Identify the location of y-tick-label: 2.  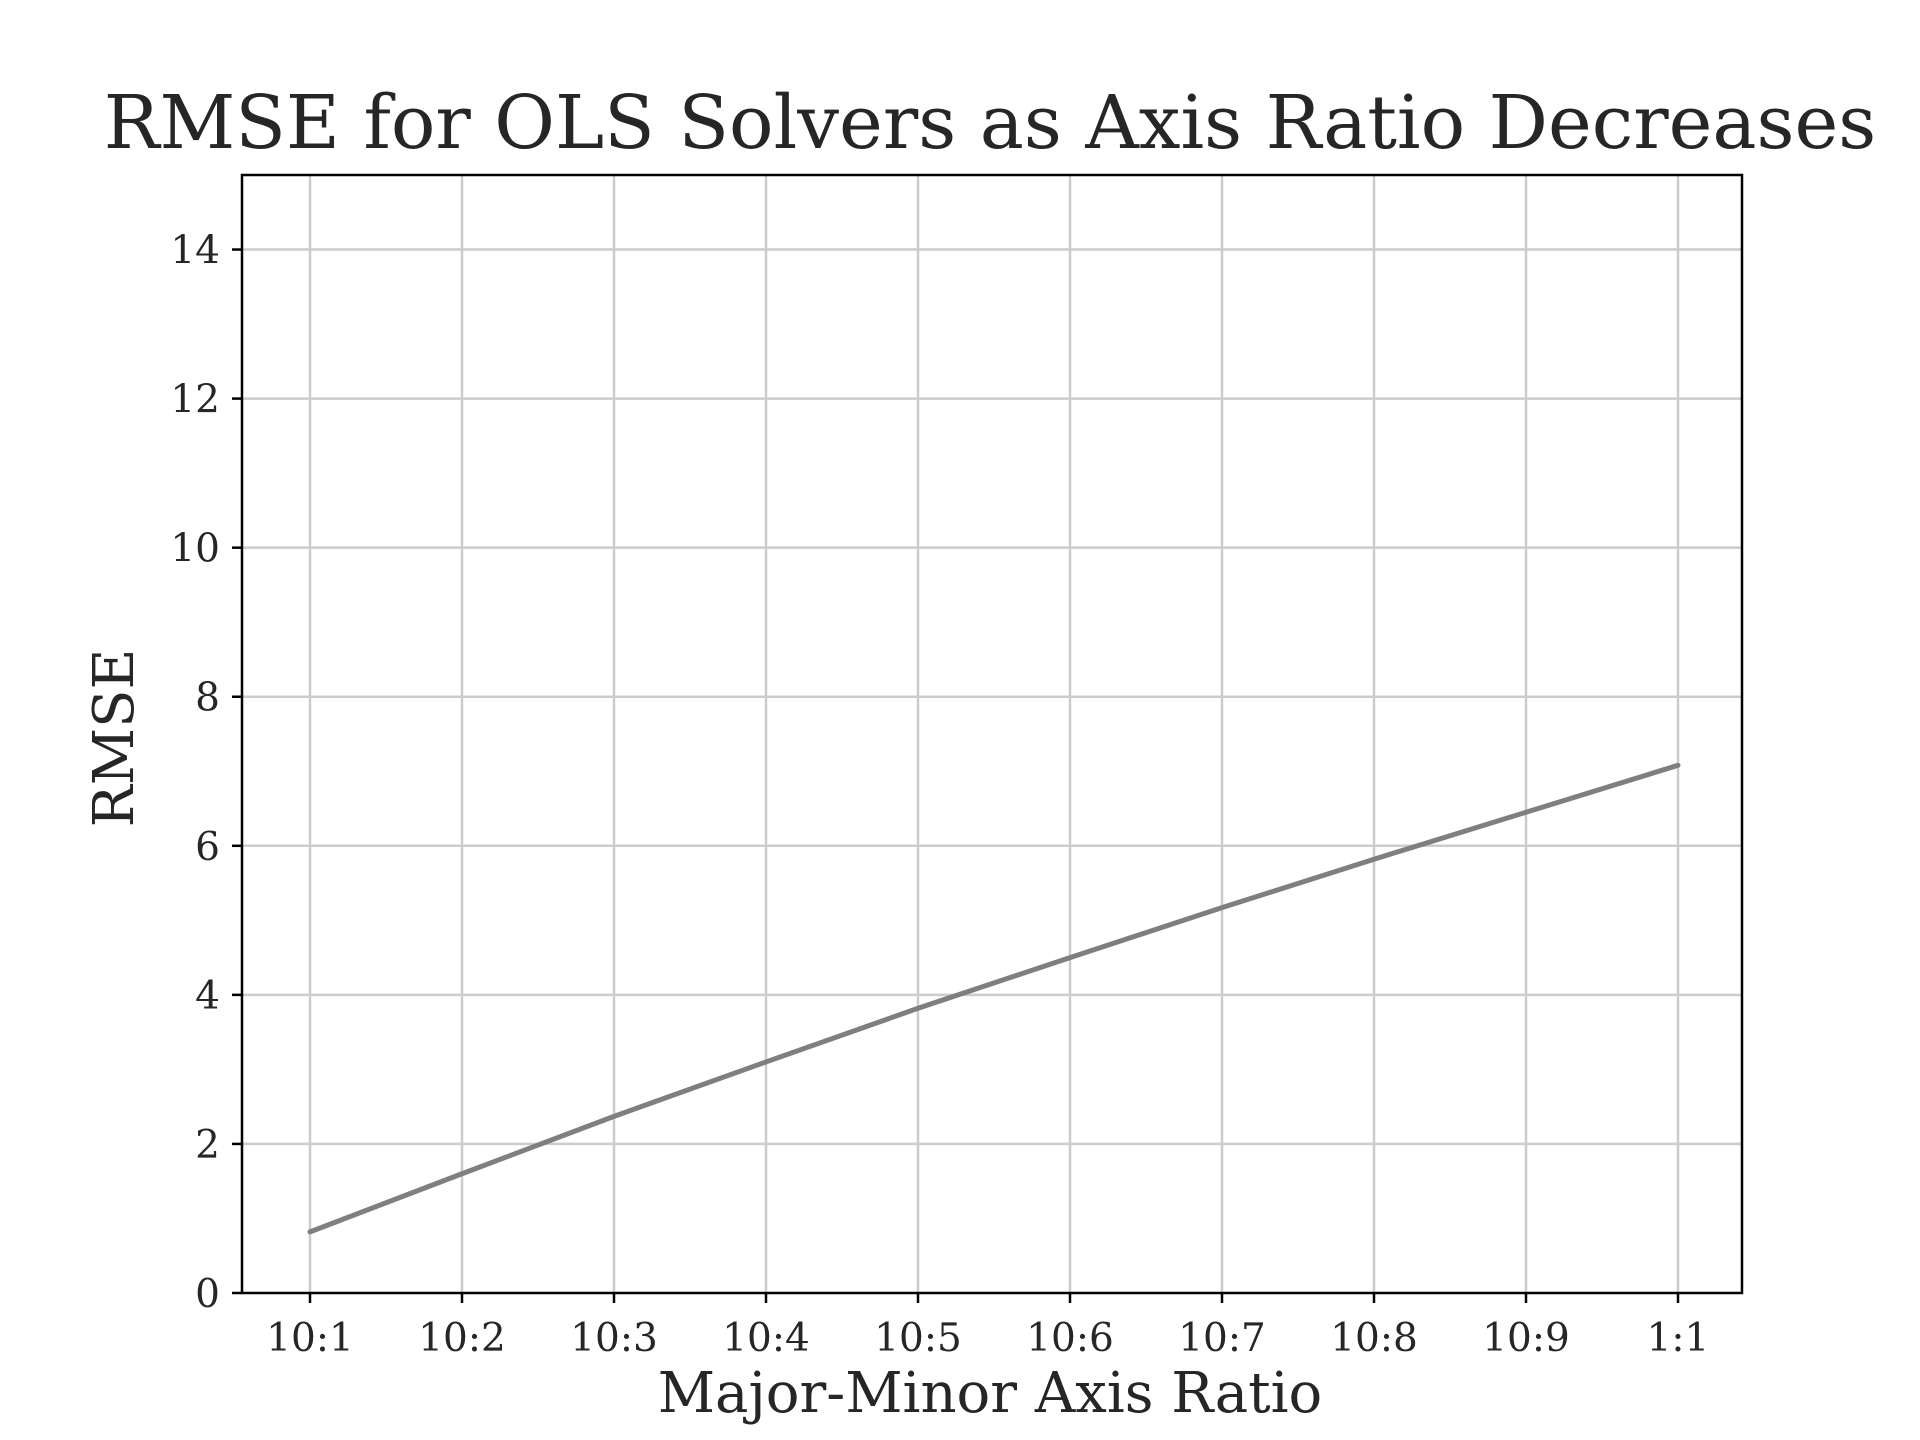
(207, 1145).